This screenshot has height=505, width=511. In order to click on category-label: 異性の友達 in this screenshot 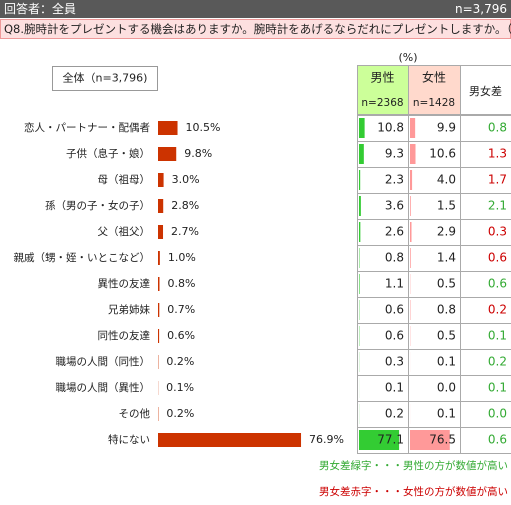, I will do `click(124, 283)`.